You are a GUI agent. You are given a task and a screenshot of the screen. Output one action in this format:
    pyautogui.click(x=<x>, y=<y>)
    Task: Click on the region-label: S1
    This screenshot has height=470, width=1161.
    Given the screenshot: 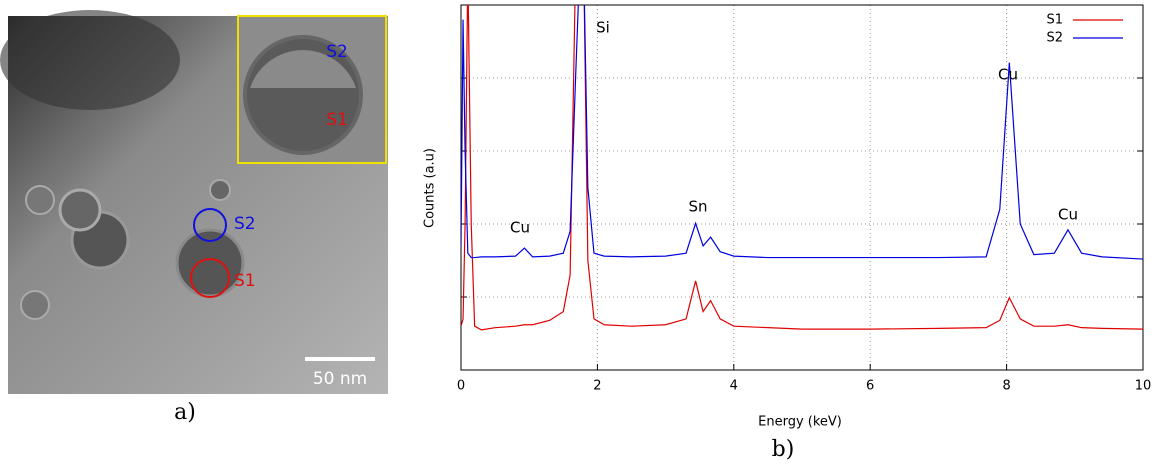 What is the action you would take?
    pyautogui.click(x=245, y=281)
    